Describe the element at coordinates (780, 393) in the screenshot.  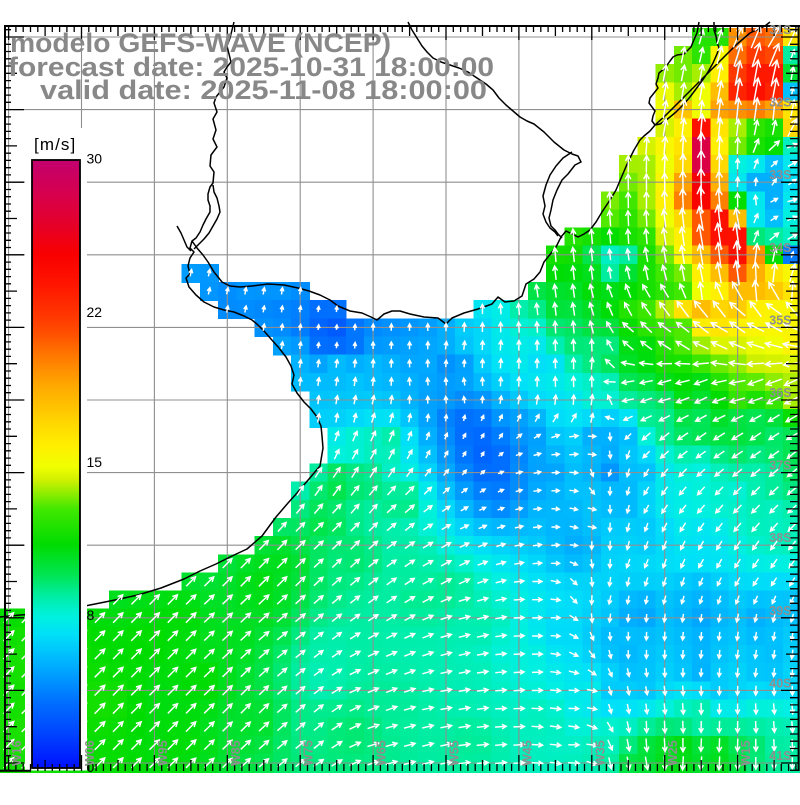
I see `svg-text: 36S` at that location.